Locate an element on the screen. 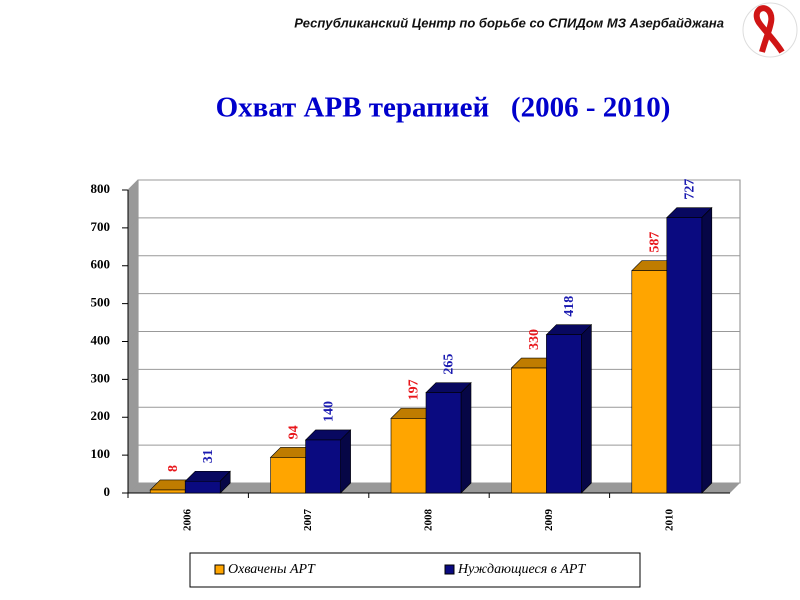 The image size is (800, 600). value-label: 140 is located at coordinates (328, 411).